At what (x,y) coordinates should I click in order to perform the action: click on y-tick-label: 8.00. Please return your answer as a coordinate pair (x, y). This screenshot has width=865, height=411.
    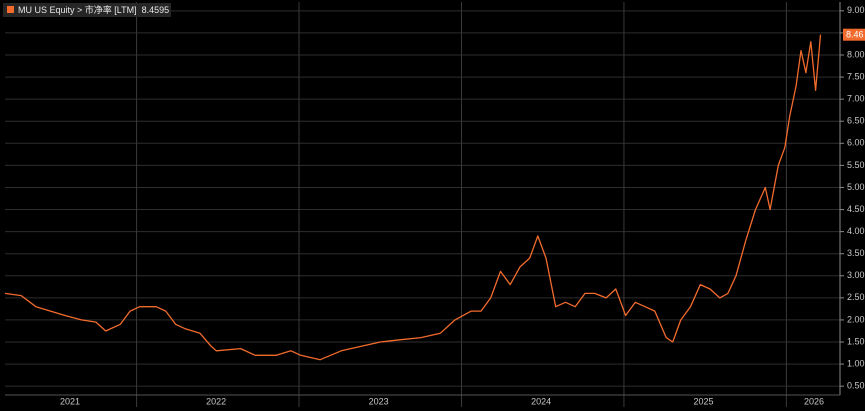
    Looking at the image, I should click on (856, 54).